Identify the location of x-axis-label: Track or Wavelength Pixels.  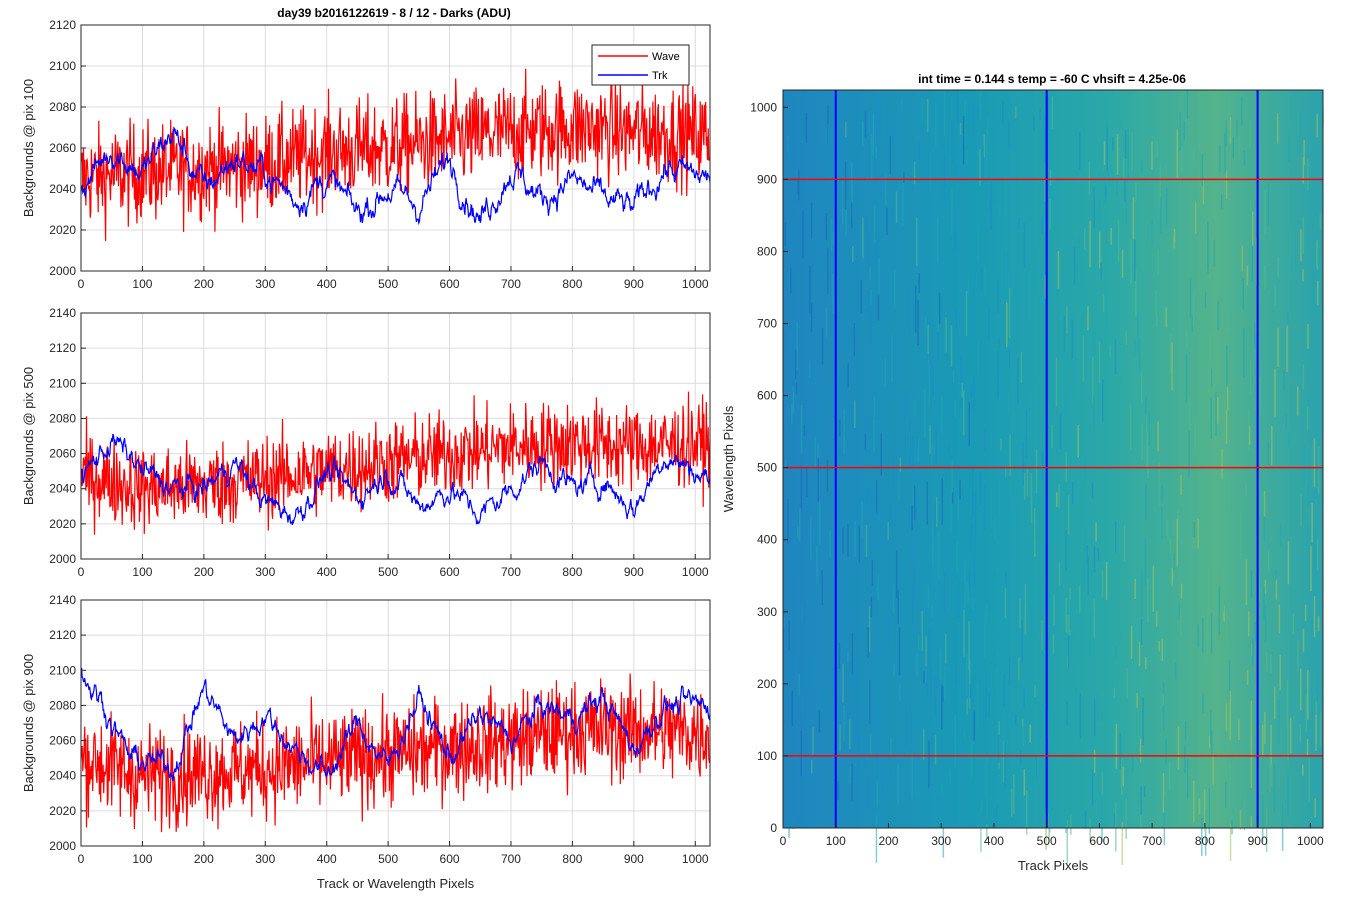
(396, 883).